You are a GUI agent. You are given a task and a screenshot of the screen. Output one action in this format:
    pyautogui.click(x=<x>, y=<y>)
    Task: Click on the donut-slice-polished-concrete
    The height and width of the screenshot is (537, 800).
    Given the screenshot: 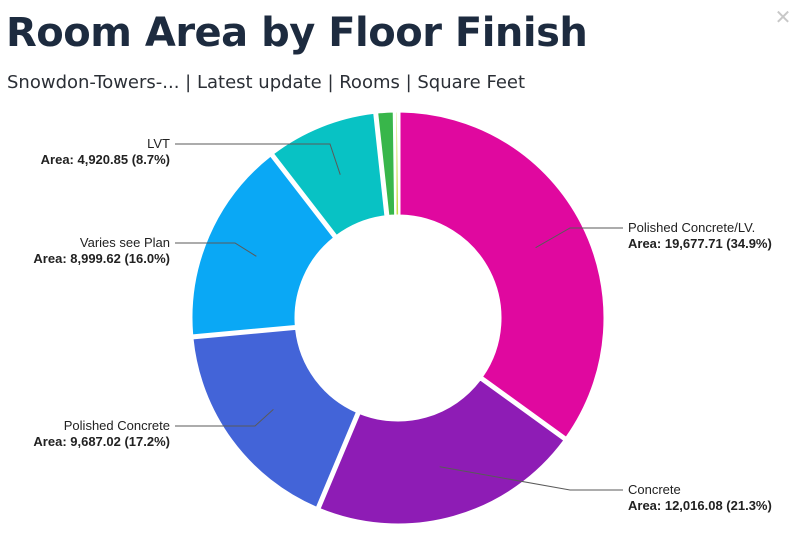 What is the action you would take?
    pyautogui.click(x=274, y=418)
    